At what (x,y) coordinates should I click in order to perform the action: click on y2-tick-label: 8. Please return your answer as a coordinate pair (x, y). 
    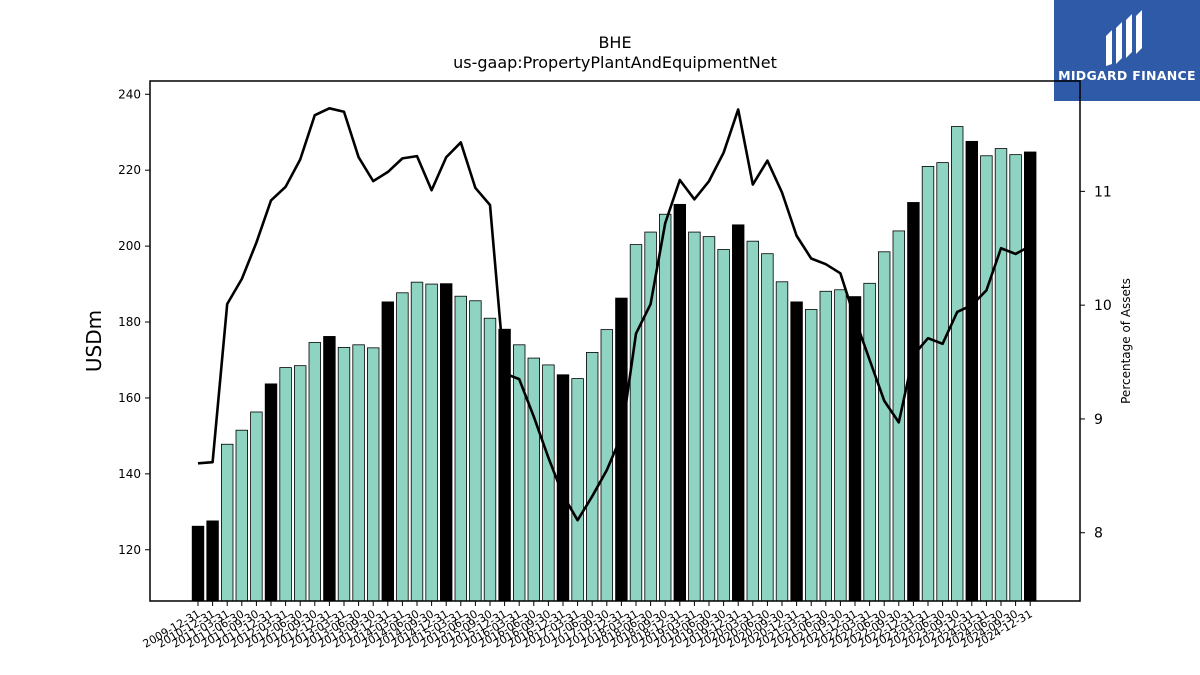
    Looking at the image, I should click on (1098, 534).